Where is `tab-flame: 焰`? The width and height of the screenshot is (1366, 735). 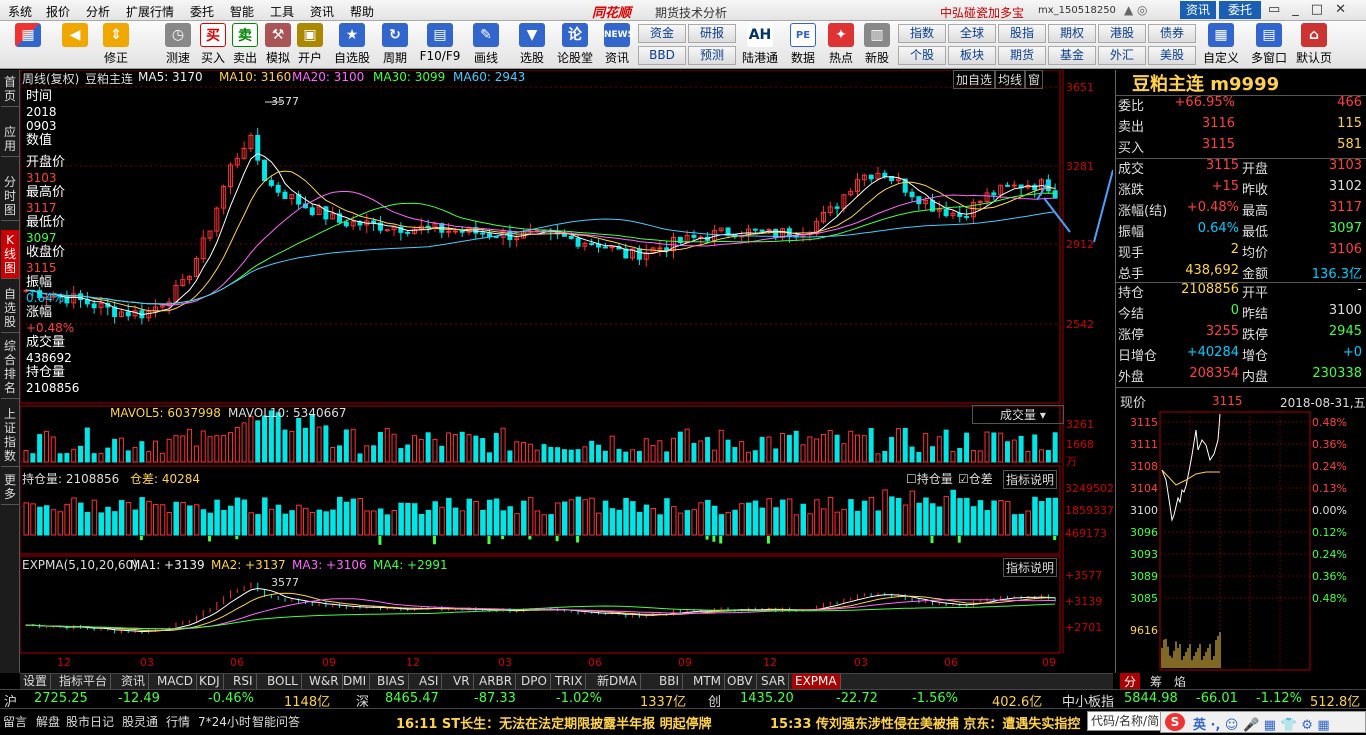
tab-flame: 焰 is located at coordinates (1180, 682).